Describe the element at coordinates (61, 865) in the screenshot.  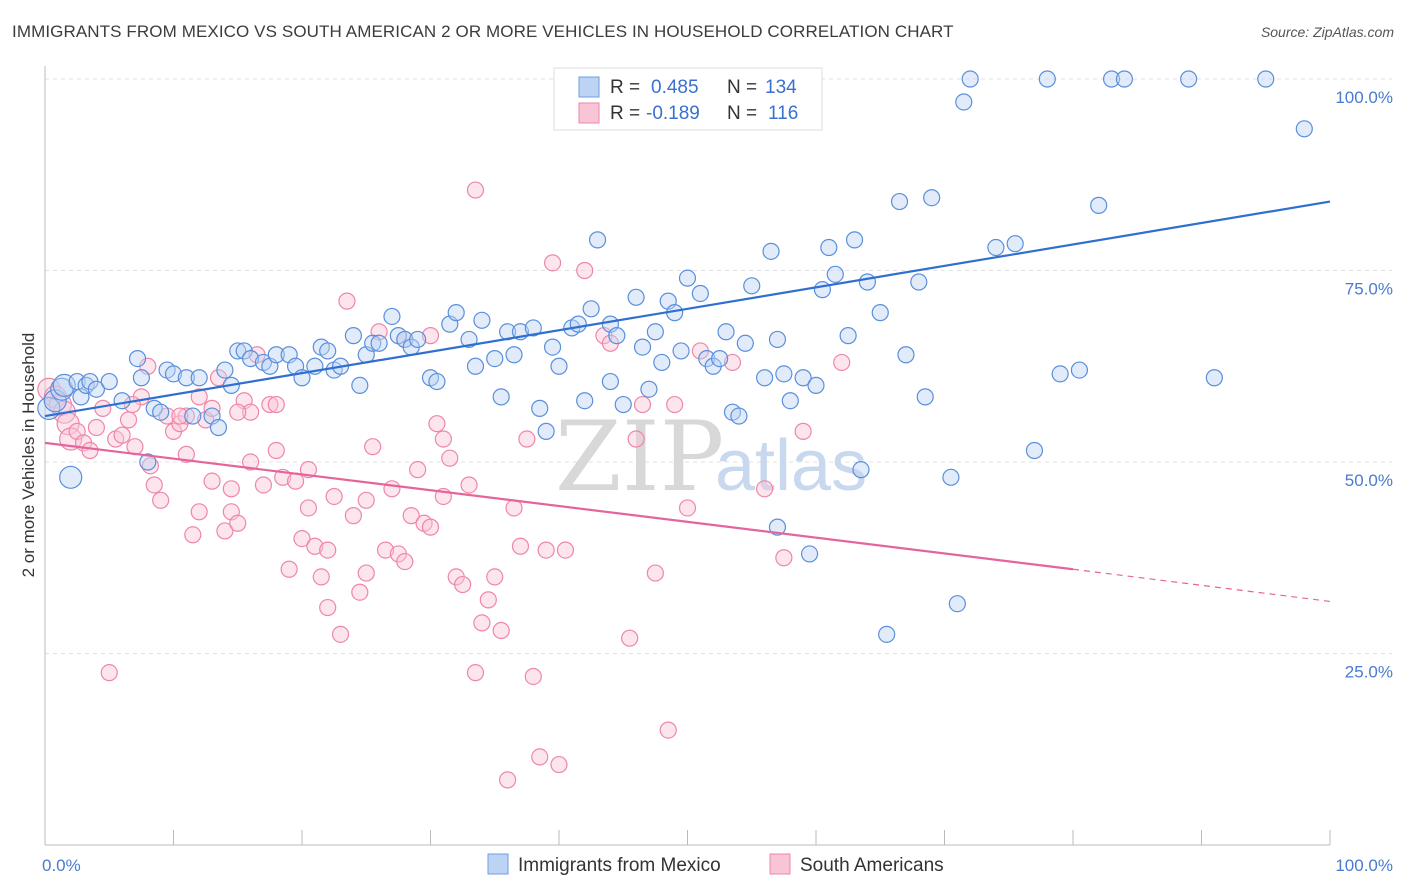
I see `x-tick-label-0: 0.0%` at that location.